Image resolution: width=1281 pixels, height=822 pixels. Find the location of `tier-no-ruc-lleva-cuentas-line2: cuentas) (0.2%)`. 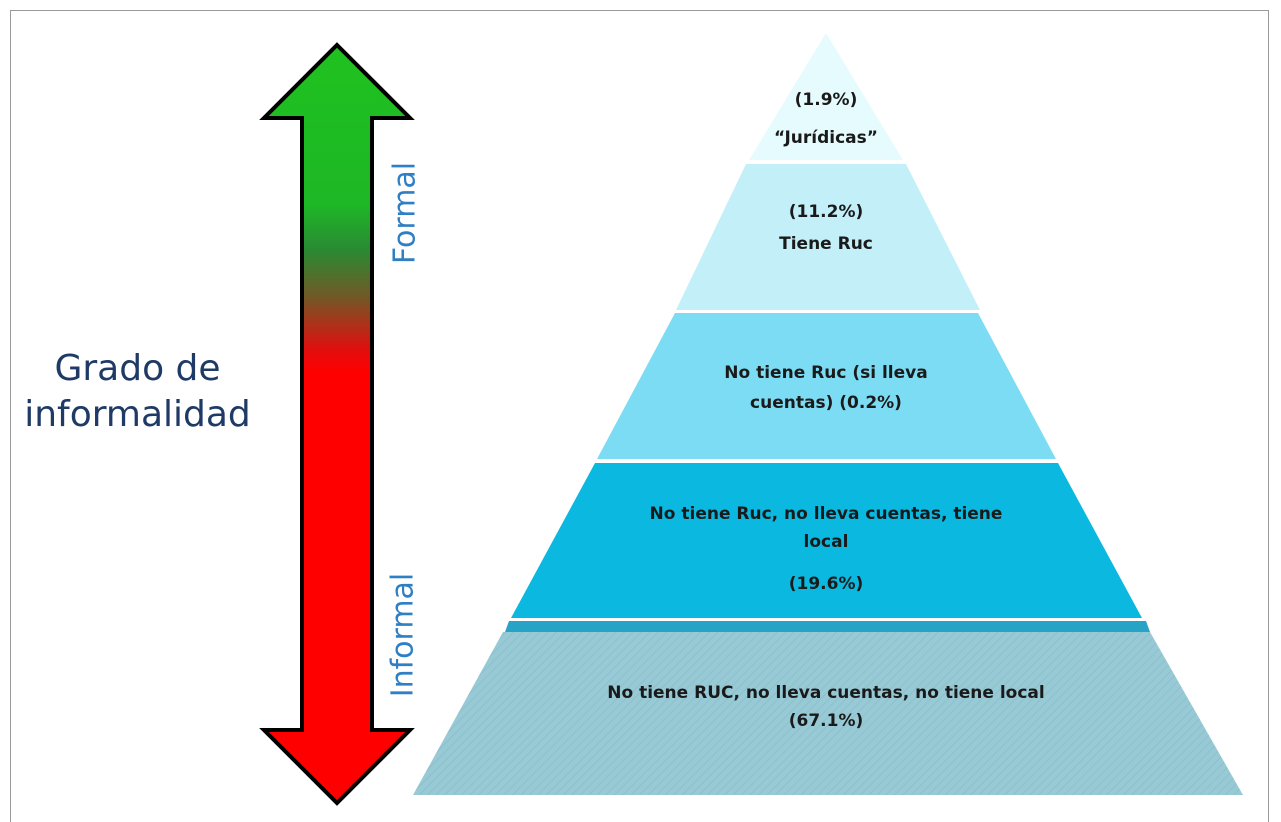

tier-no-ruc-lleva-cuentas-line2: cuentas) (0.2%) is located at coordinates (826, 403).